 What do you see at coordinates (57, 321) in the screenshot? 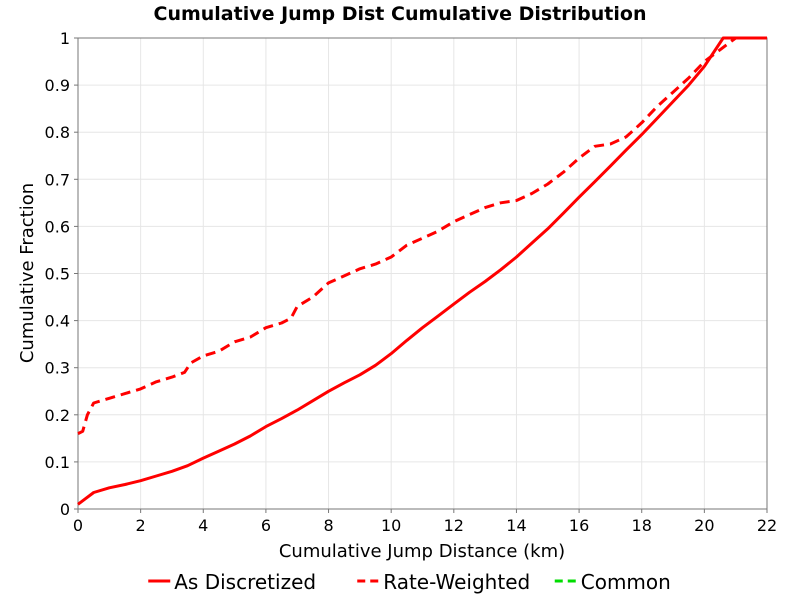
I see `y-tick-label: 0.4` at bounding box center [57, 321].